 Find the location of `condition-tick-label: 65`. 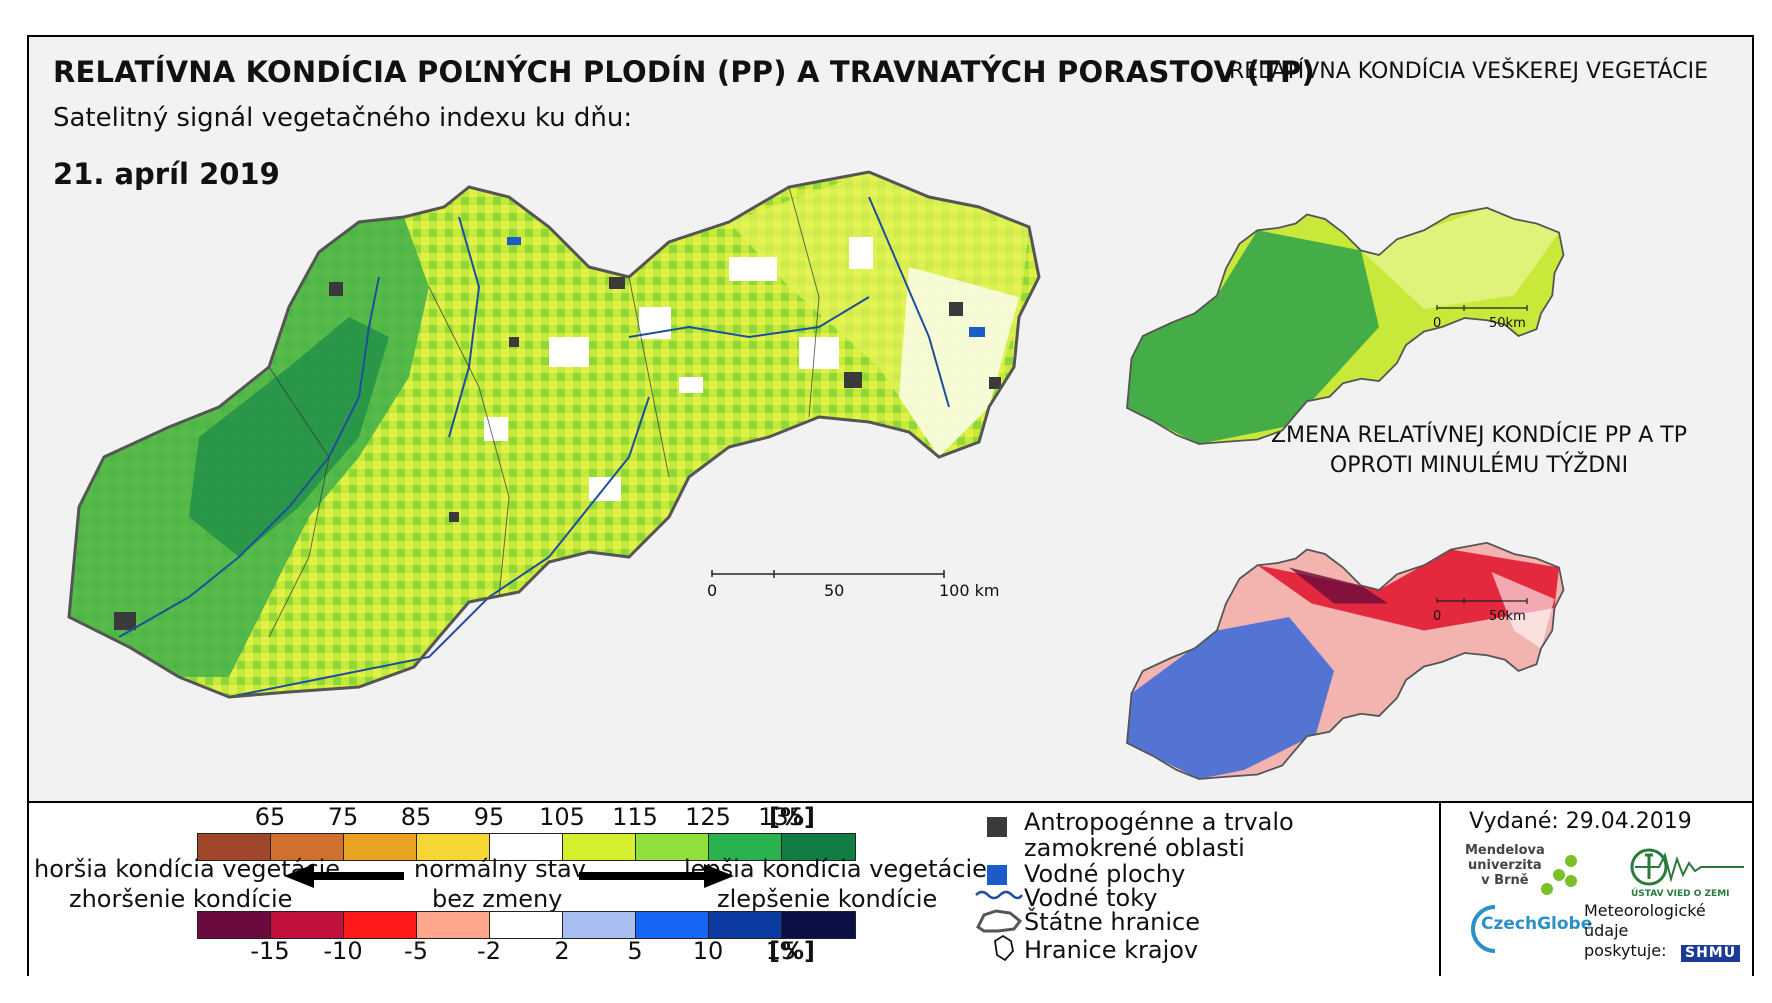

condition-tick-label: 65 is located at coordinates (270, 817).